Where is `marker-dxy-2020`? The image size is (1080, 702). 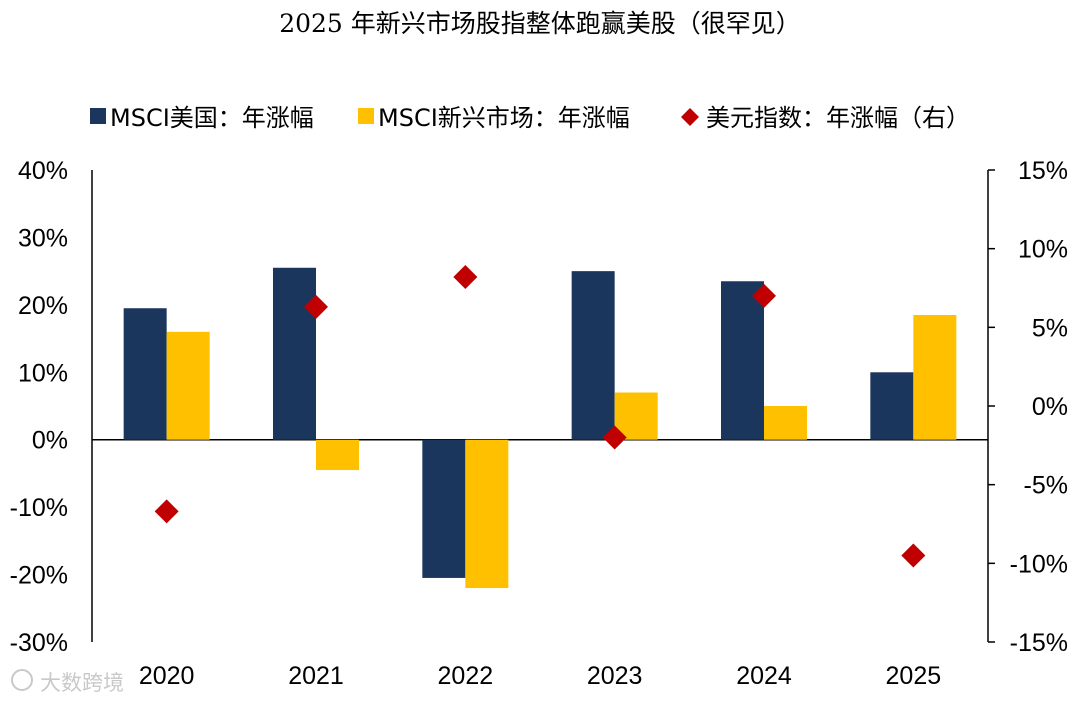
marker-dxy-2020 is located at coordinates (166, 511).